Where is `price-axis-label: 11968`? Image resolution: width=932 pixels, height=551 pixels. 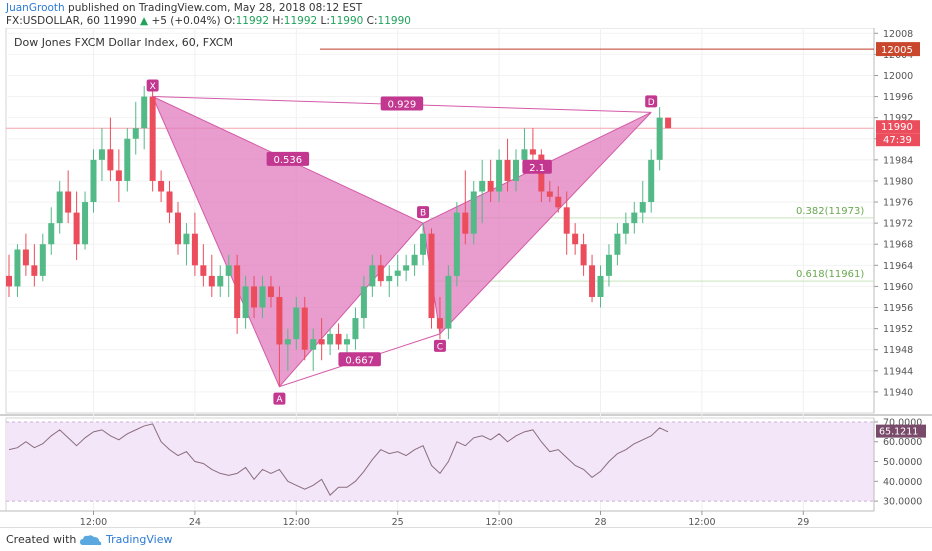
price-axis-label: 11968 is located at coordinates (898, 245).